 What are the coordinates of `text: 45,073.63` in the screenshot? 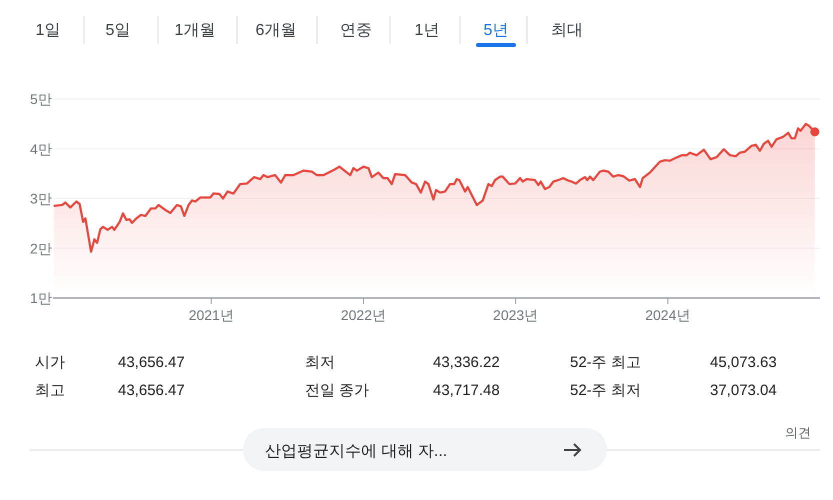 It's located at (743, 362).